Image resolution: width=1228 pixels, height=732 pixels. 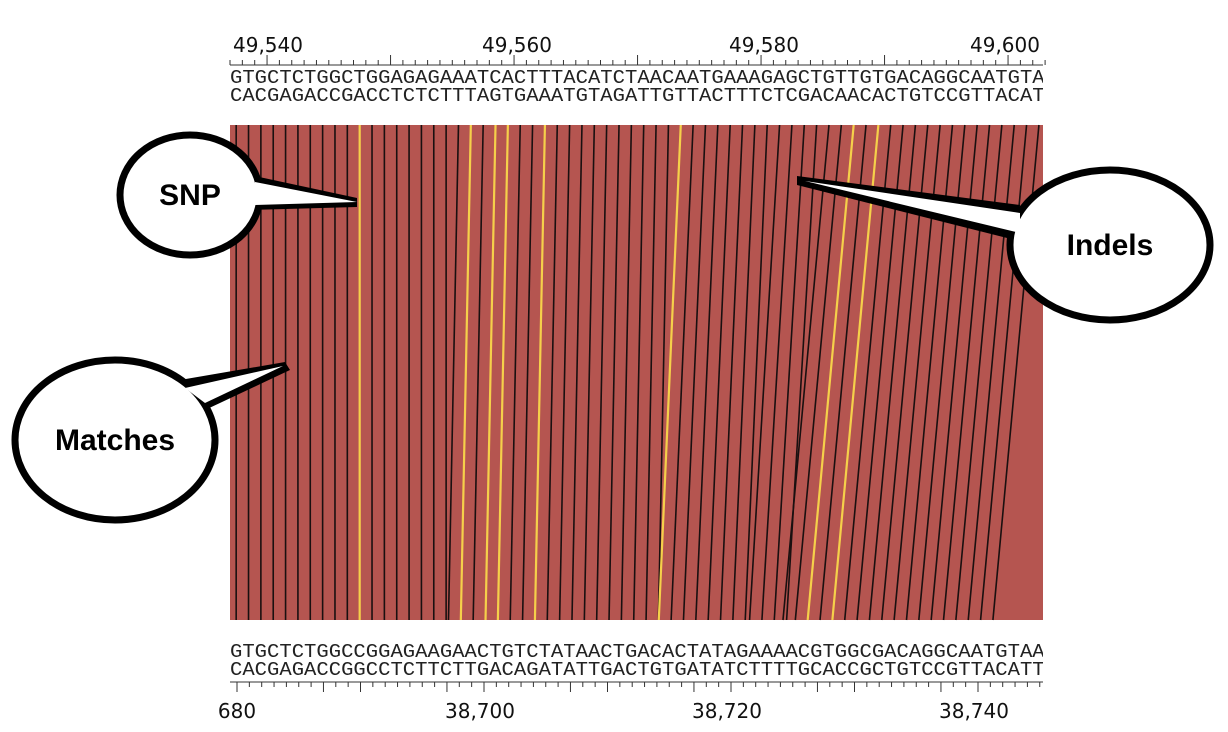 I want to click on callout-label: Matches, so click(x=115, y=440).